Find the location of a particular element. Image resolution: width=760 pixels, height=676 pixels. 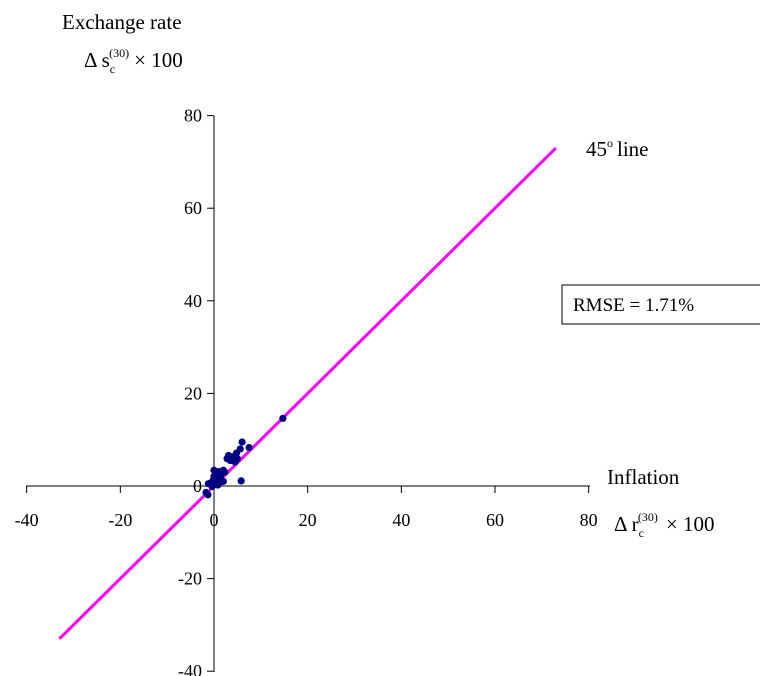

x-tick-label: 20 is located at coordinates (308, 520).